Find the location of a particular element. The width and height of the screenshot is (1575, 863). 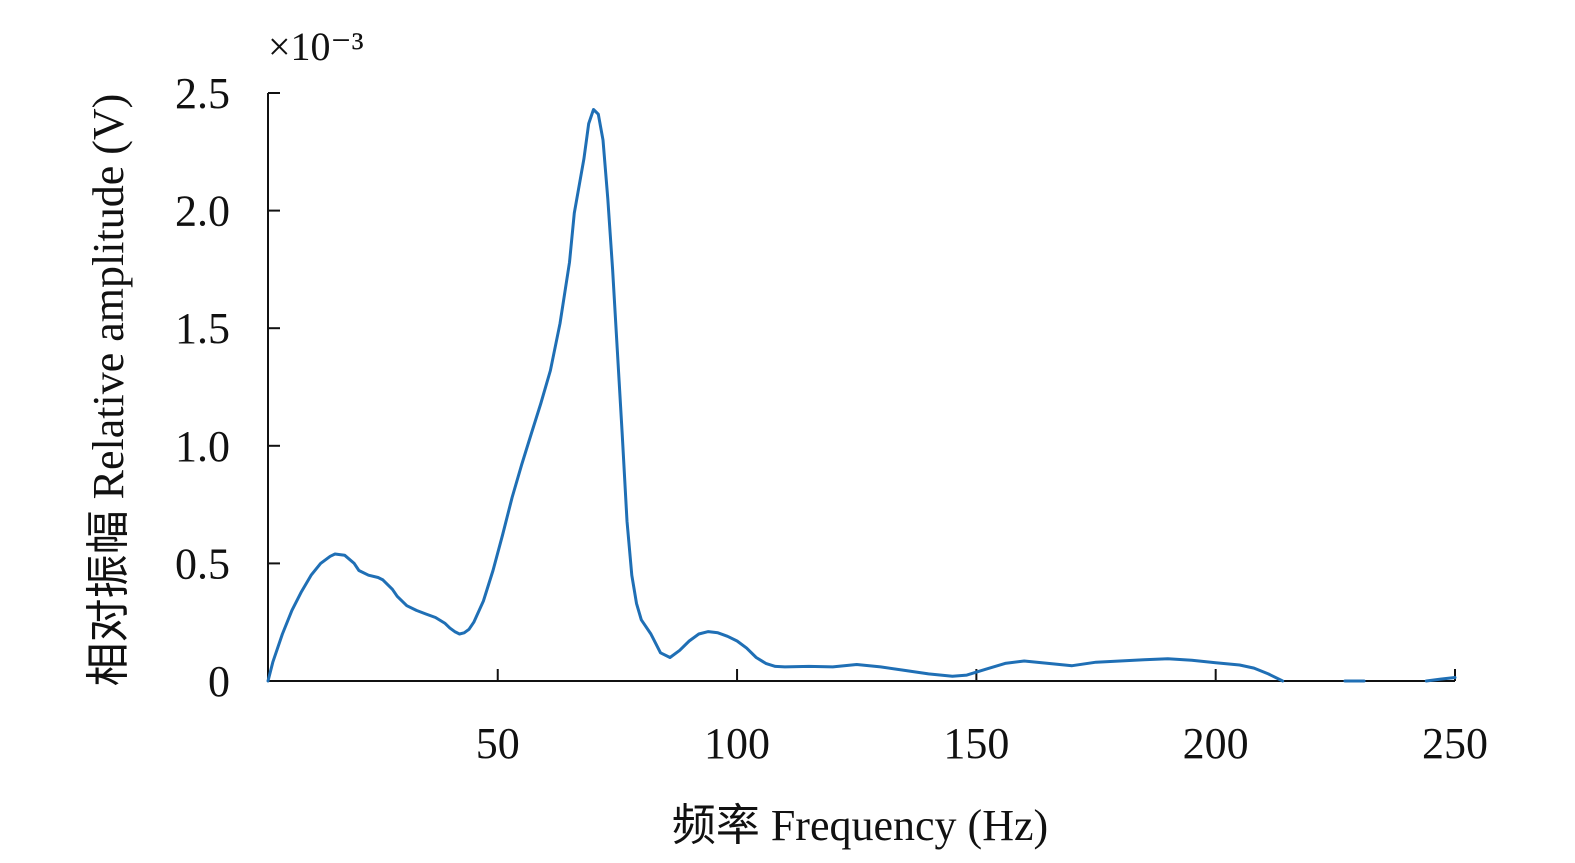

y-tick-label: 2.0 is located at coordinates (202, 211).